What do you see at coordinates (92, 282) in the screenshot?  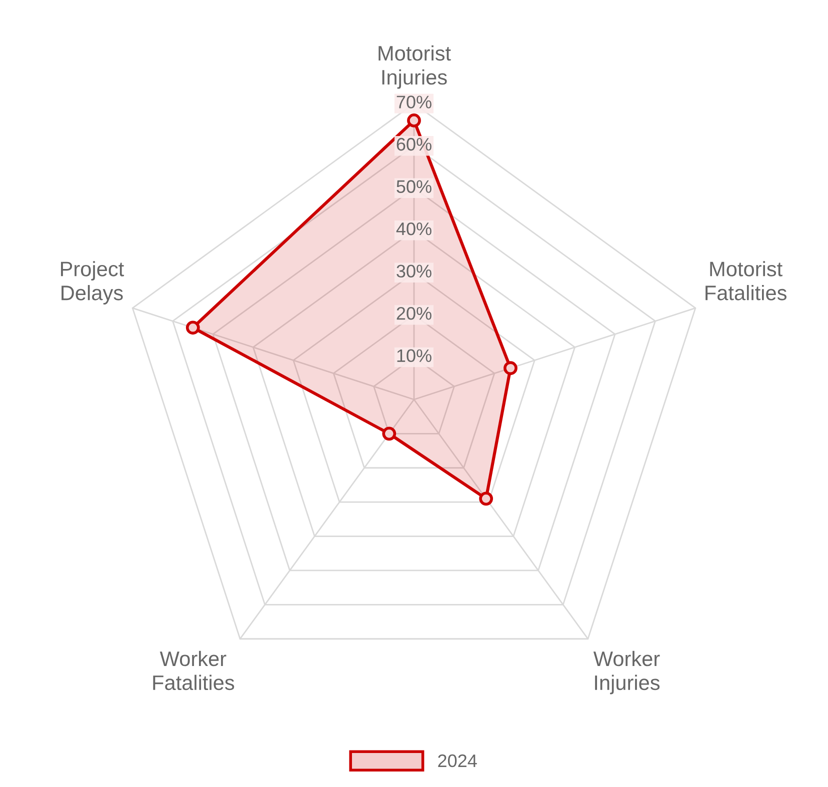 I see `spoke-label: Project Delays` at bounding box center [92, 282].